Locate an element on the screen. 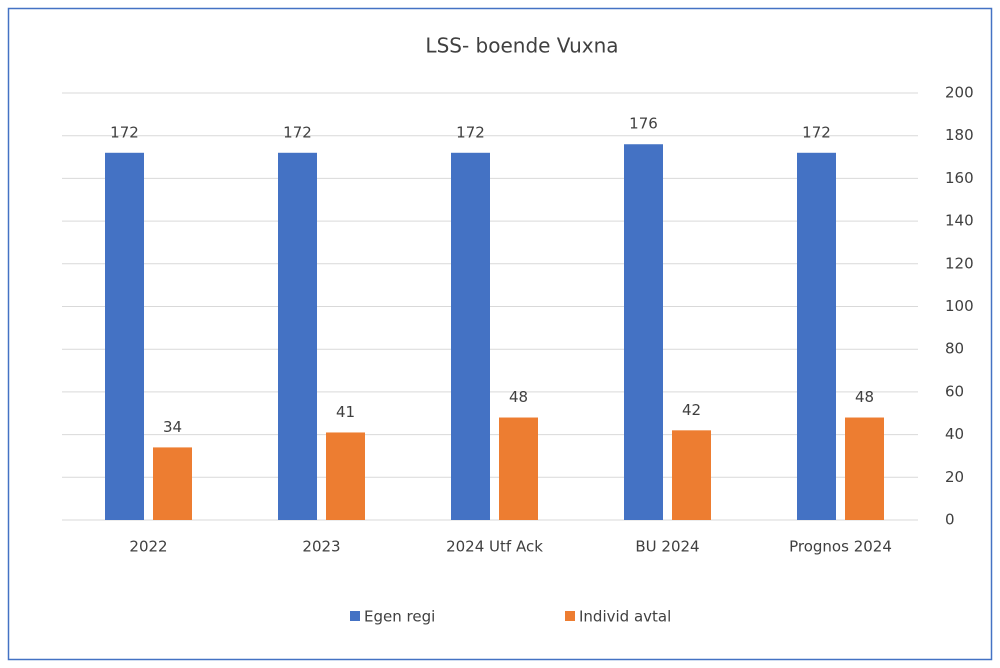  x-tick-label: BU 2024 is located at coordinates (667, 547).